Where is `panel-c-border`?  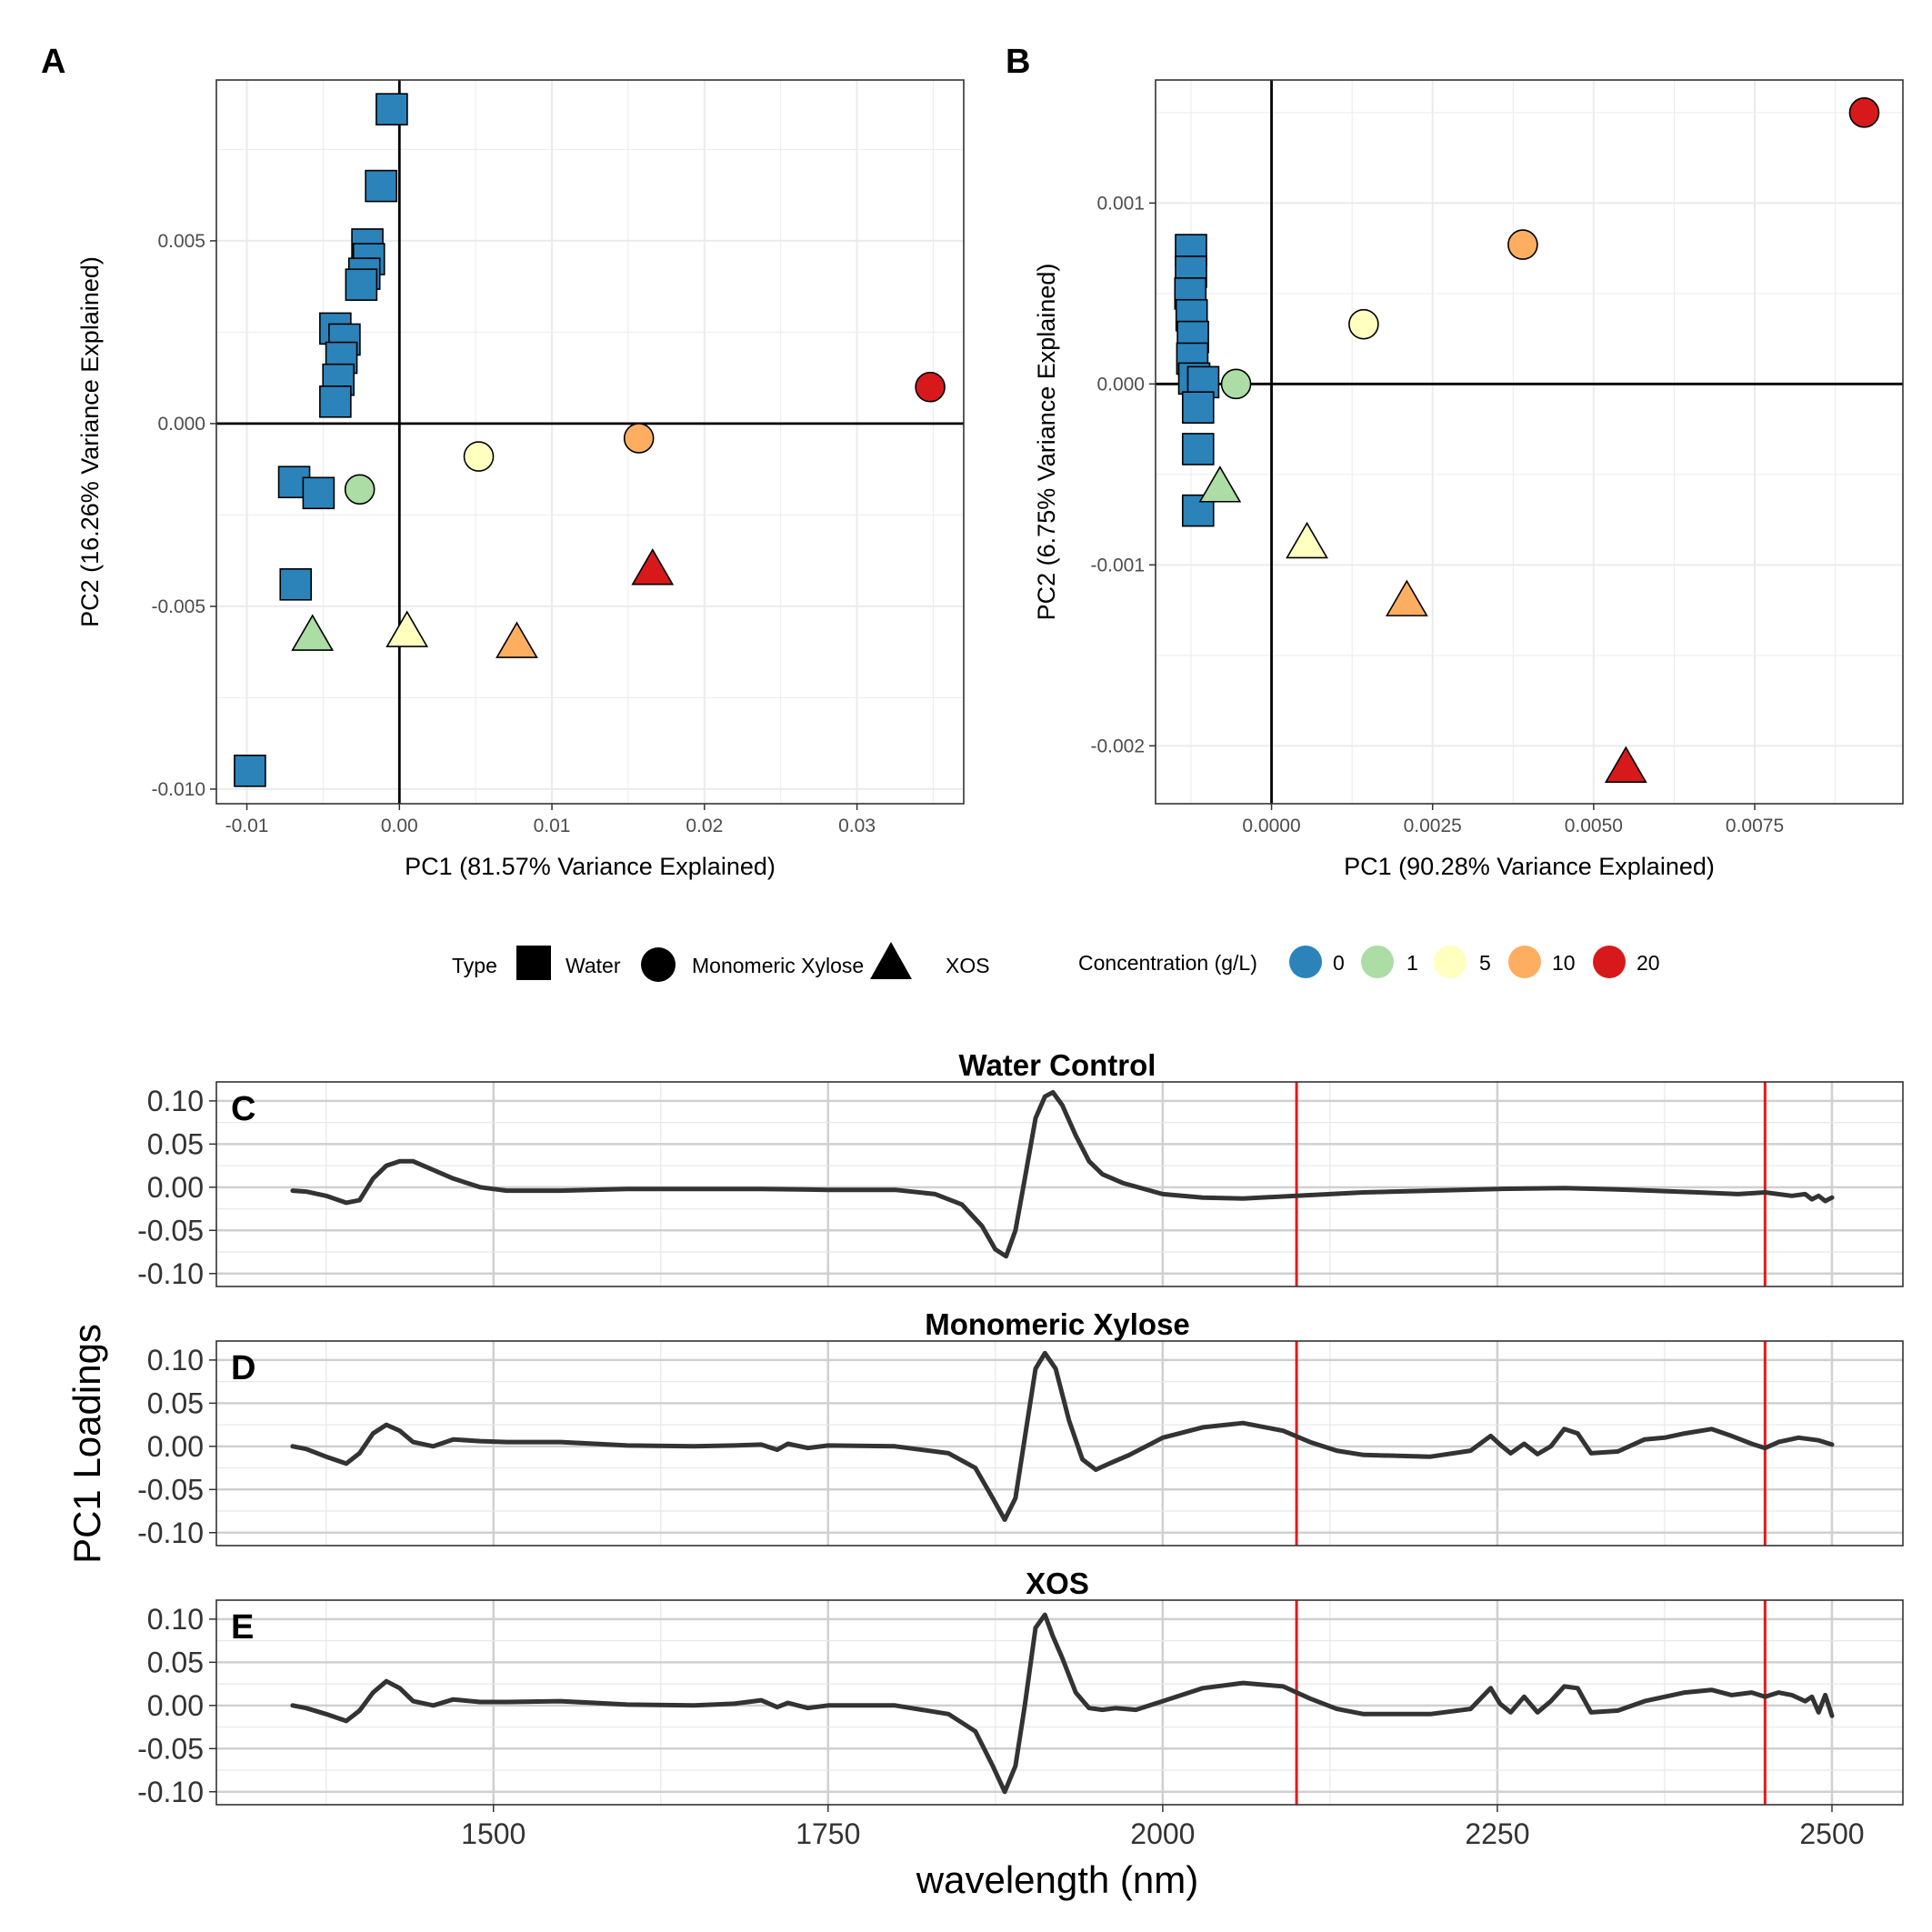 panel-c-border is located at coordinates (1059, 1184).